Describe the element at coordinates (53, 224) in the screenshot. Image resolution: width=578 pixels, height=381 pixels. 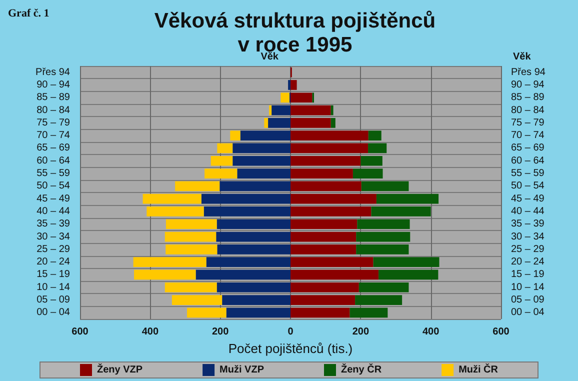
I see `category-label: 35 – 39` at that location.